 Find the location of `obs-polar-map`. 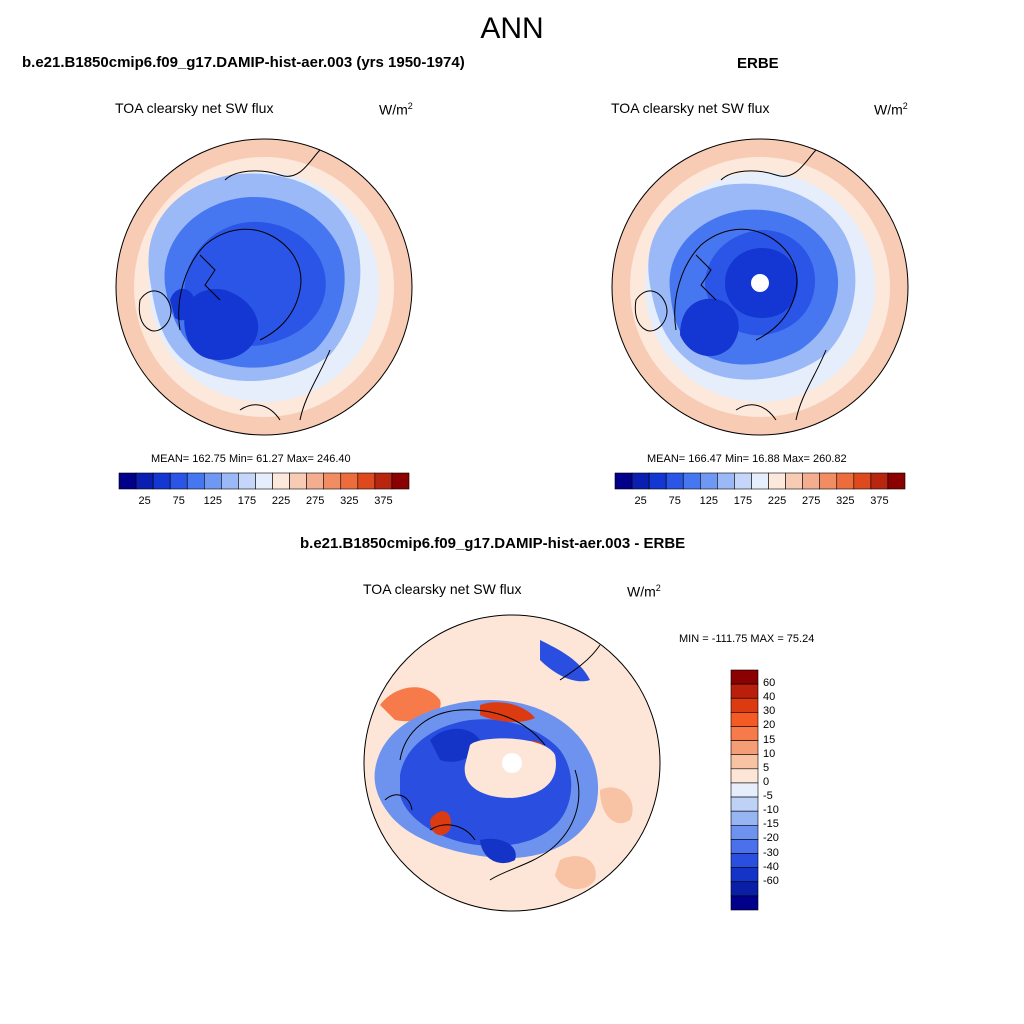

obs-polar-map is located at coordinates (760, 287).